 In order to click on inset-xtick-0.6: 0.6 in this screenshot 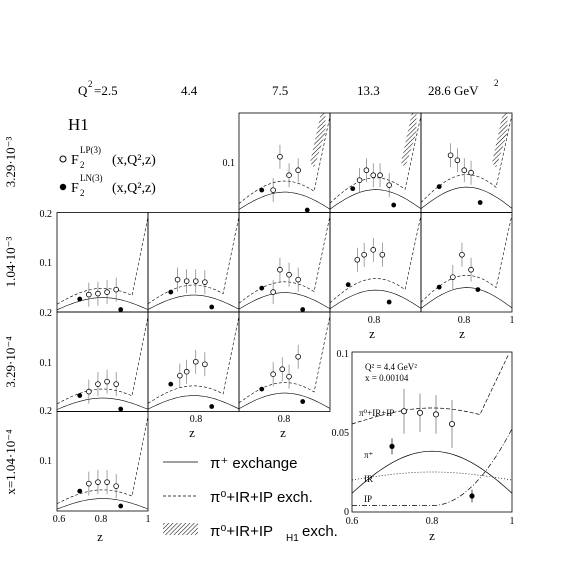, I will do `click(352, 521)`.